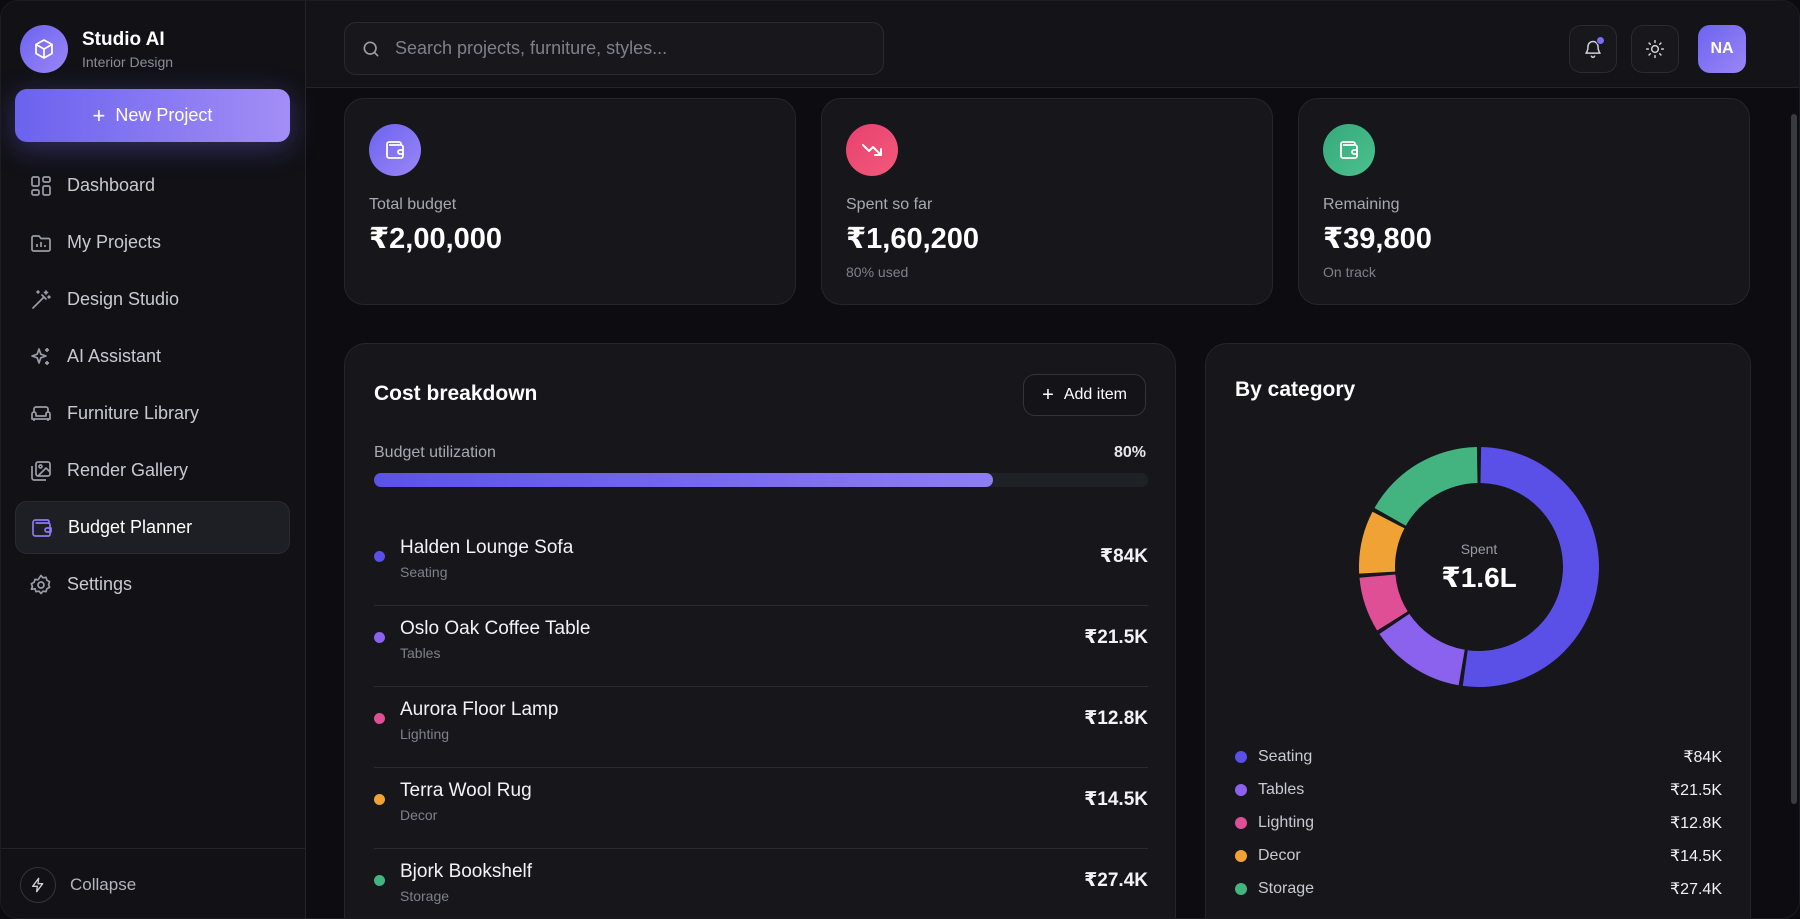  Describe the element at coordinates (761, 565) in the screenshot. I see `list-item: Halden Lounge Sofa Seating ₹84K` at that location.